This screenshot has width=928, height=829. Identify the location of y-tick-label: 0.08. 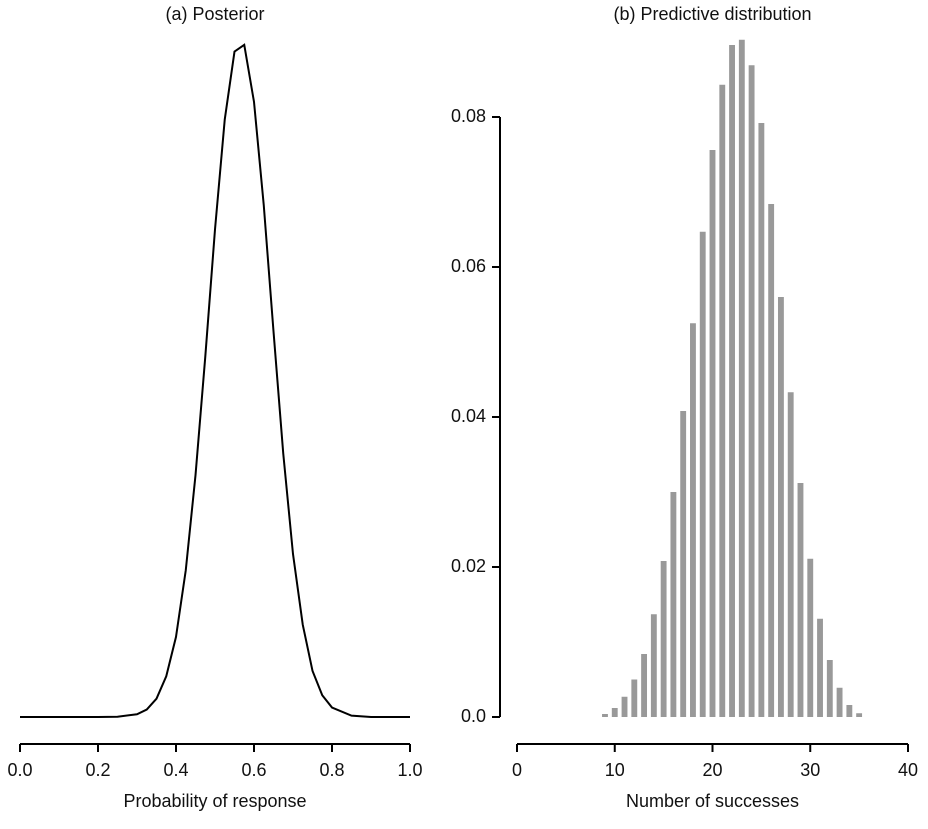
(468, 116).